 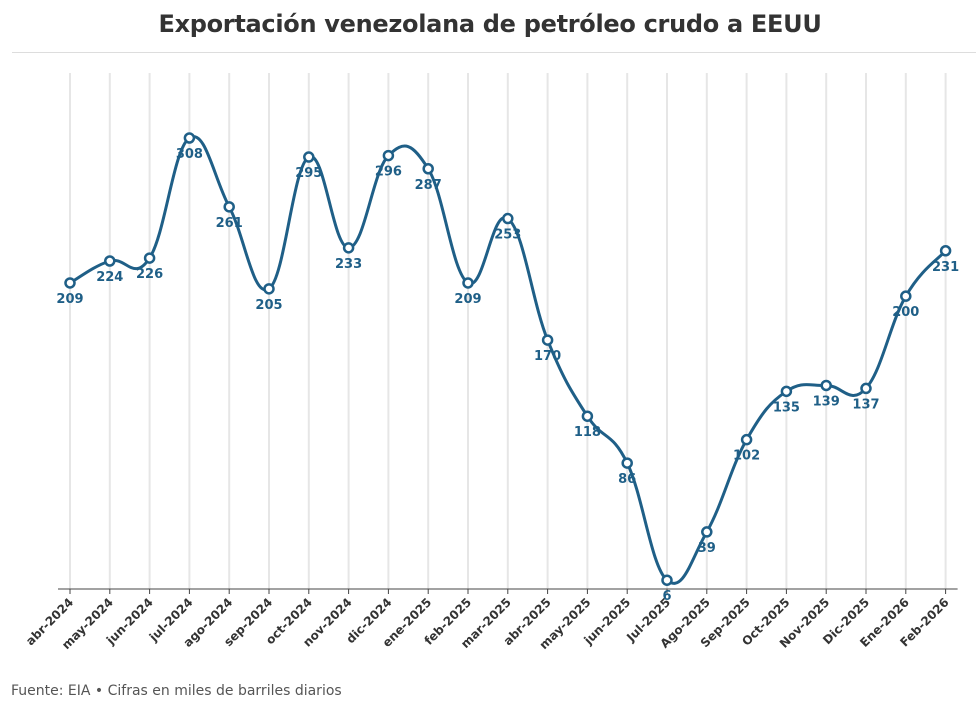 What do you see at coordinates (149, 274) in the screenshot?
I see `data-label: 226` at bounding box center [149, 274].